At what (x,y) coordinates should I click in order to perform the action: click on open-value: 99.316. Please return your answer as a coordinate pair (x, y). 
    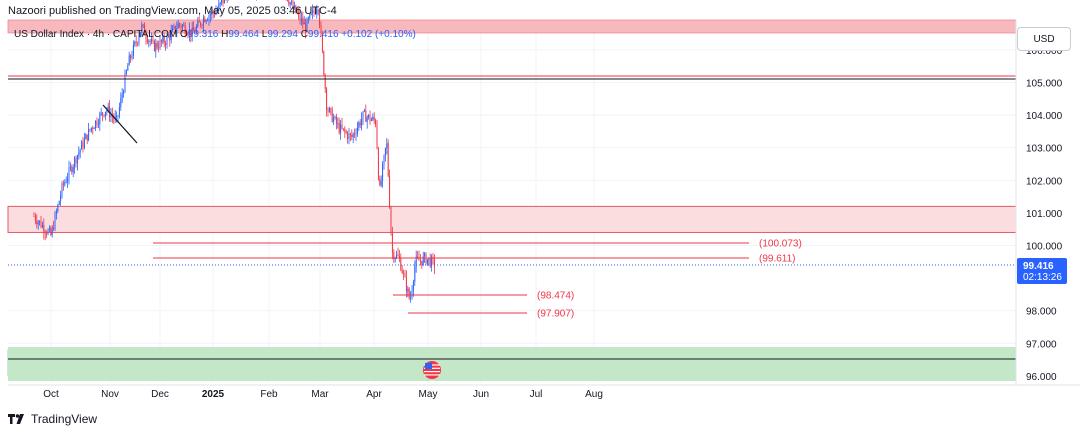
    Looking at the image, I should click on (203, 34).